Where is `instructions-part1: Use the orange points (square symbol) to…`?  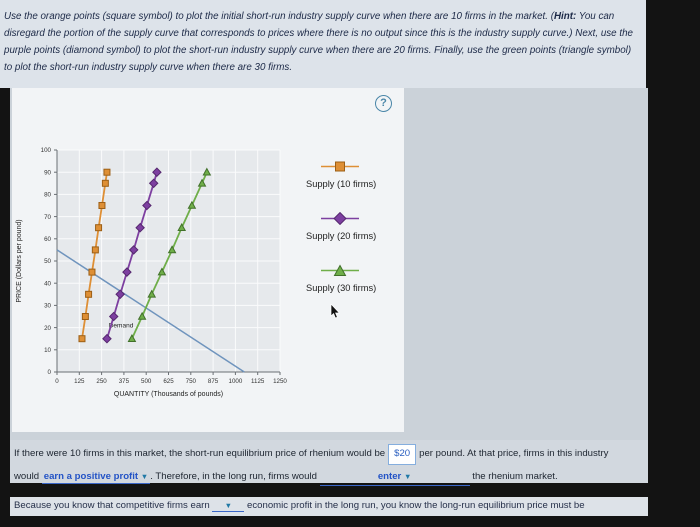 instructions-part1: Use the orange points (square symbol) to… is located at coordinates (279, 16).